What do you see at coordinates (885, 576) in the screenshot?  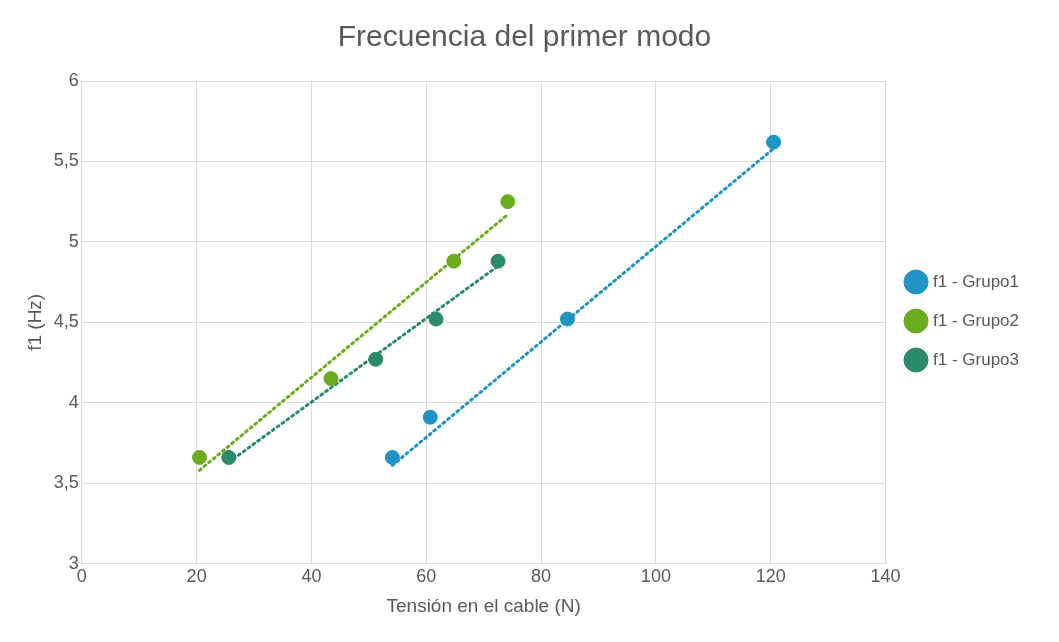 I see `x-tick-label: 140` at bounding box center [885, 576].